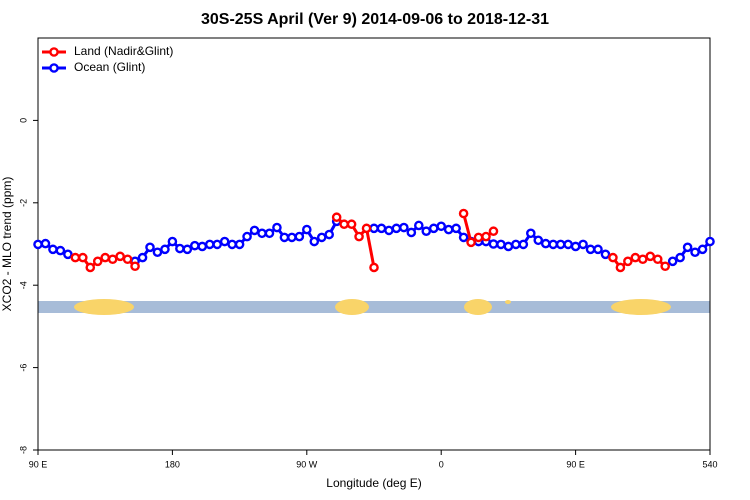  I want to click on legend-label: Ocean (Glint), so click(109, 67).